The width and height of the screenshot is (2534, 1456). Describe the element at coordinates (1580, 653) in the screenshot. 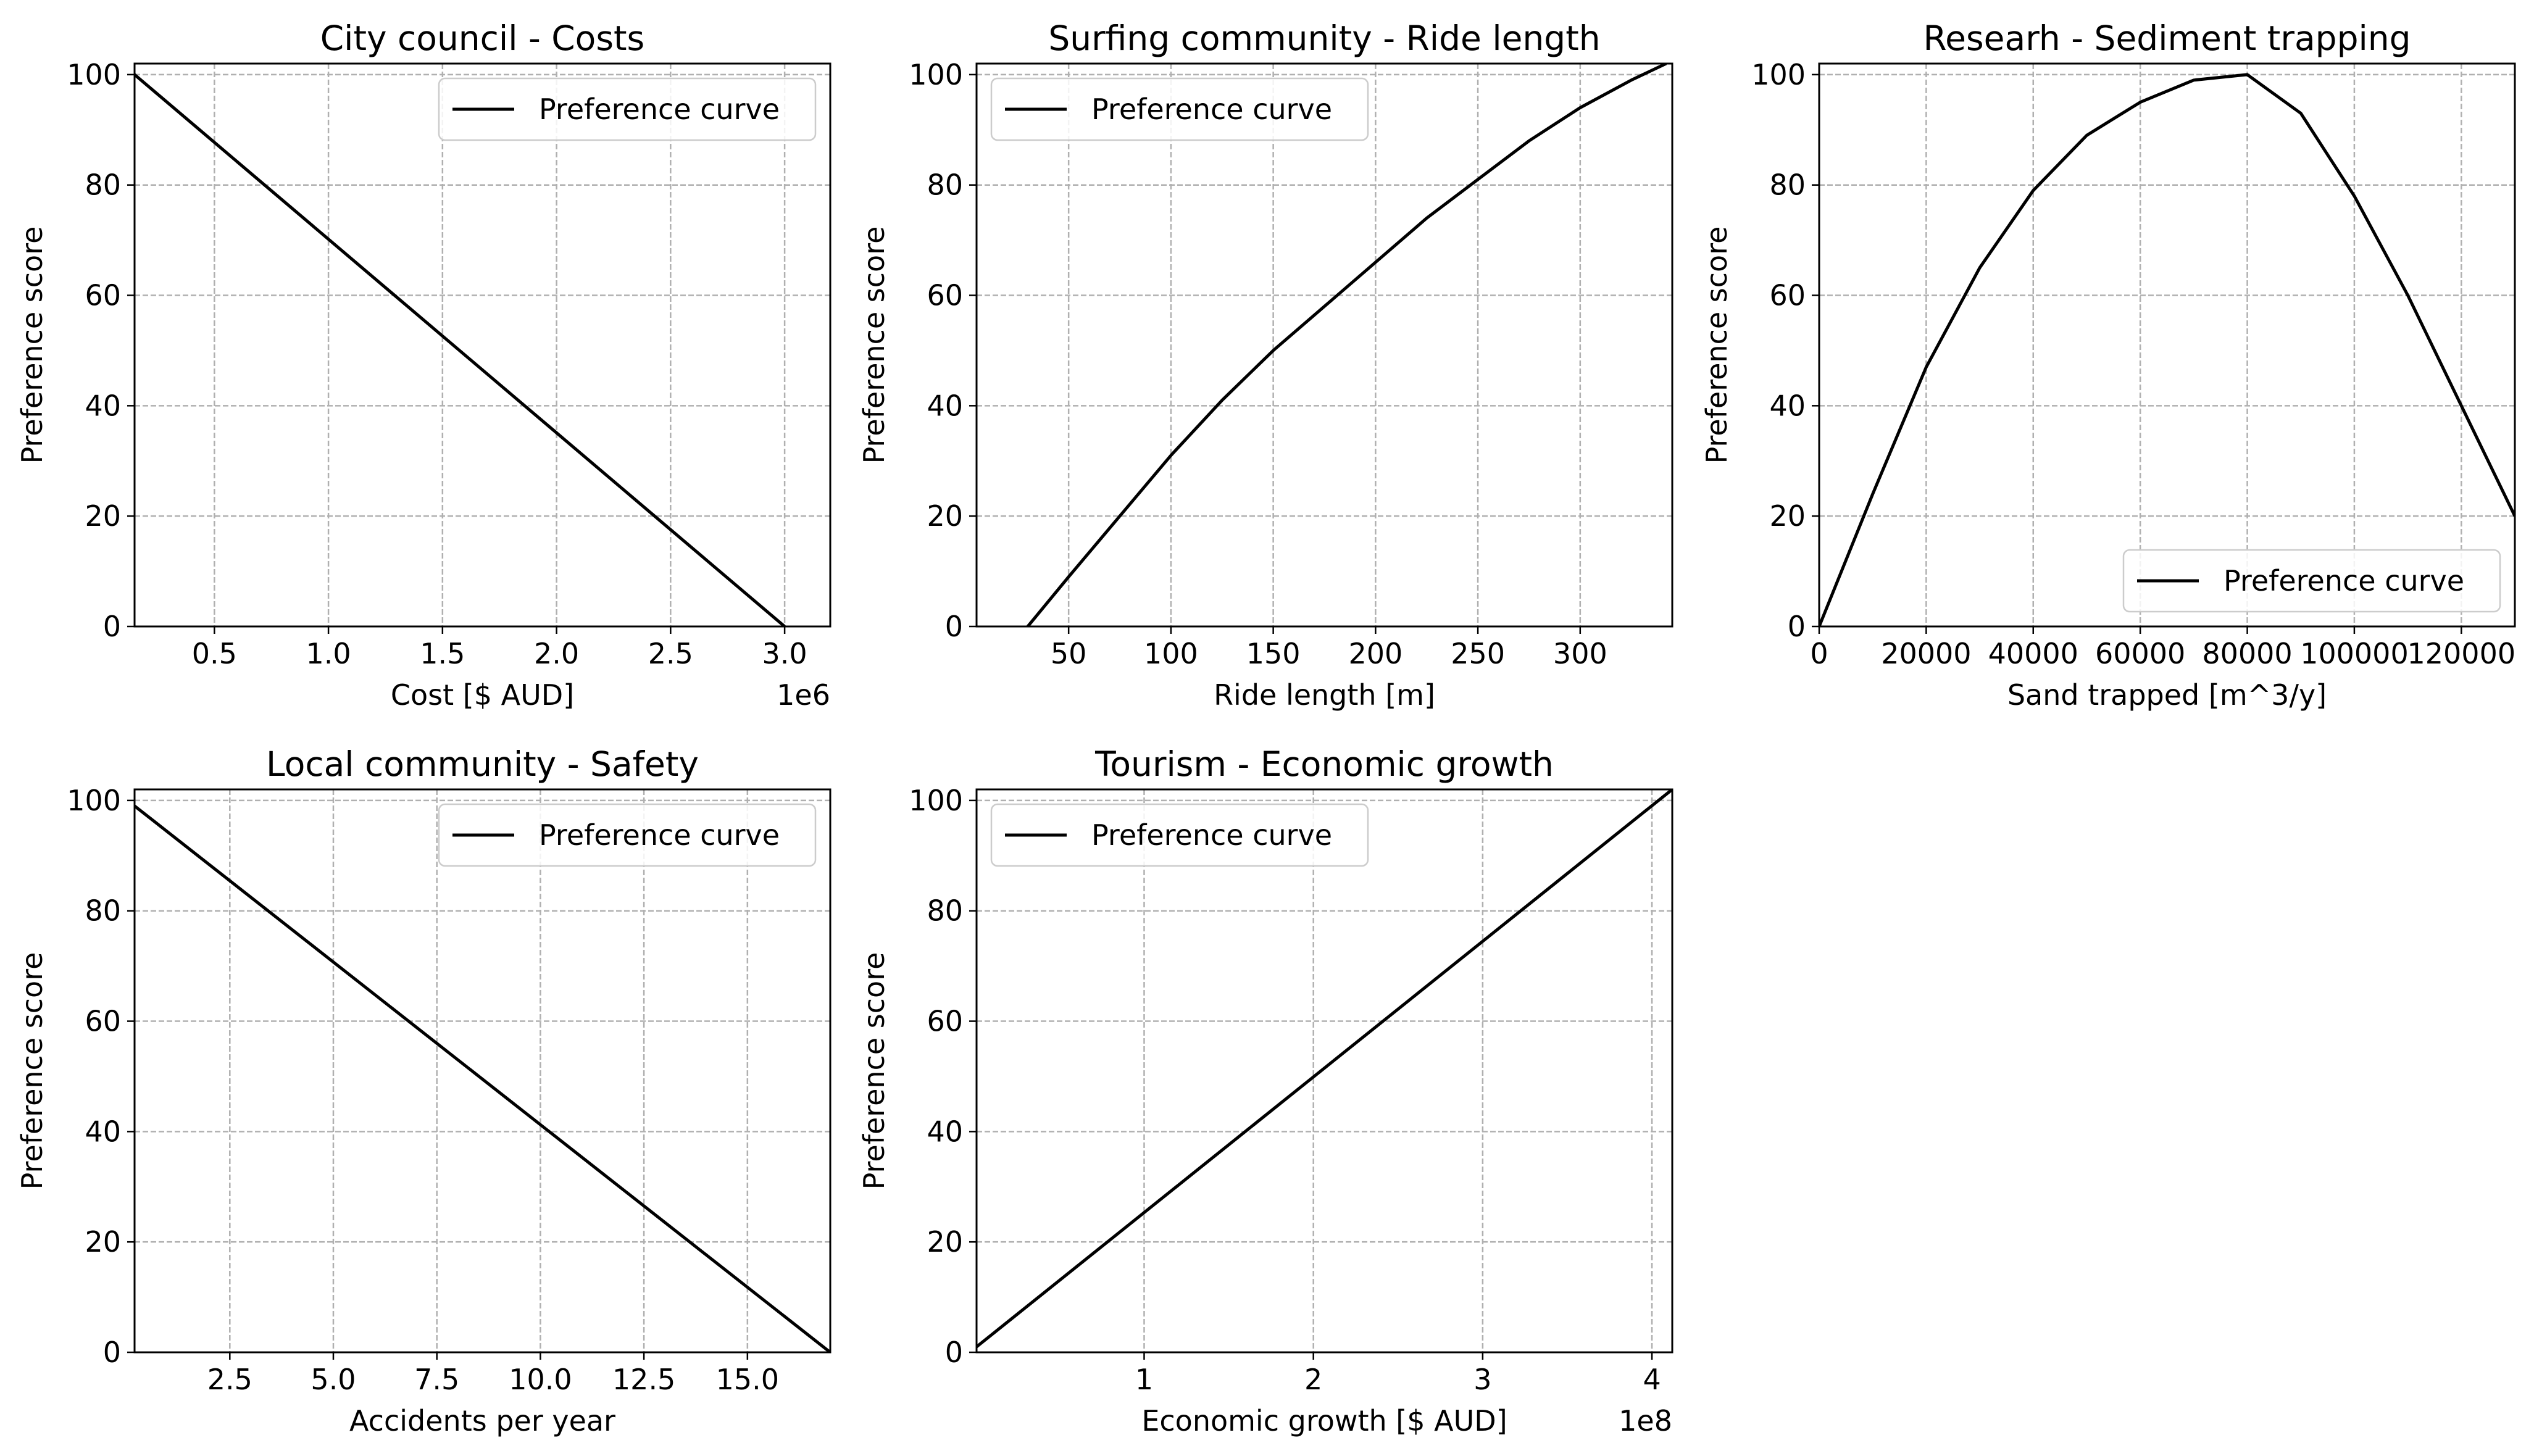

I see `x-tick-label: 300` at that location.